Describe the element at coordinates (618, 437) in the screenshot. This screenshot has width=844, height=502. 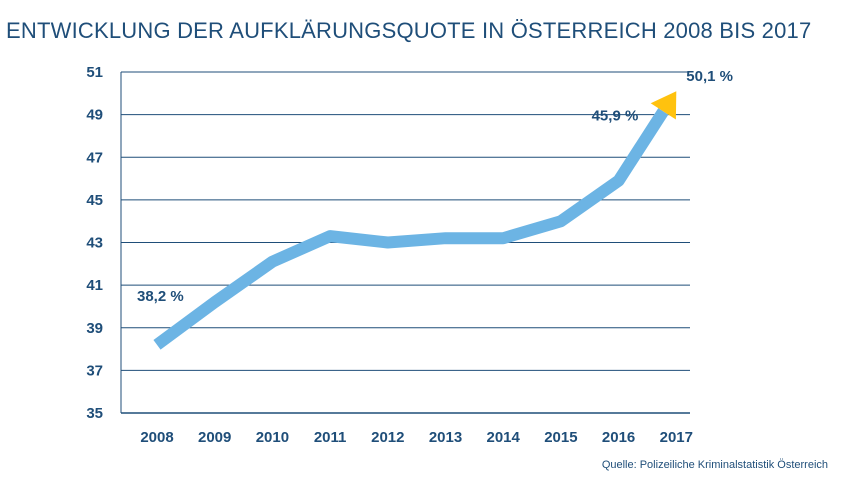
I see `x-tick-label: 2016` at that location.